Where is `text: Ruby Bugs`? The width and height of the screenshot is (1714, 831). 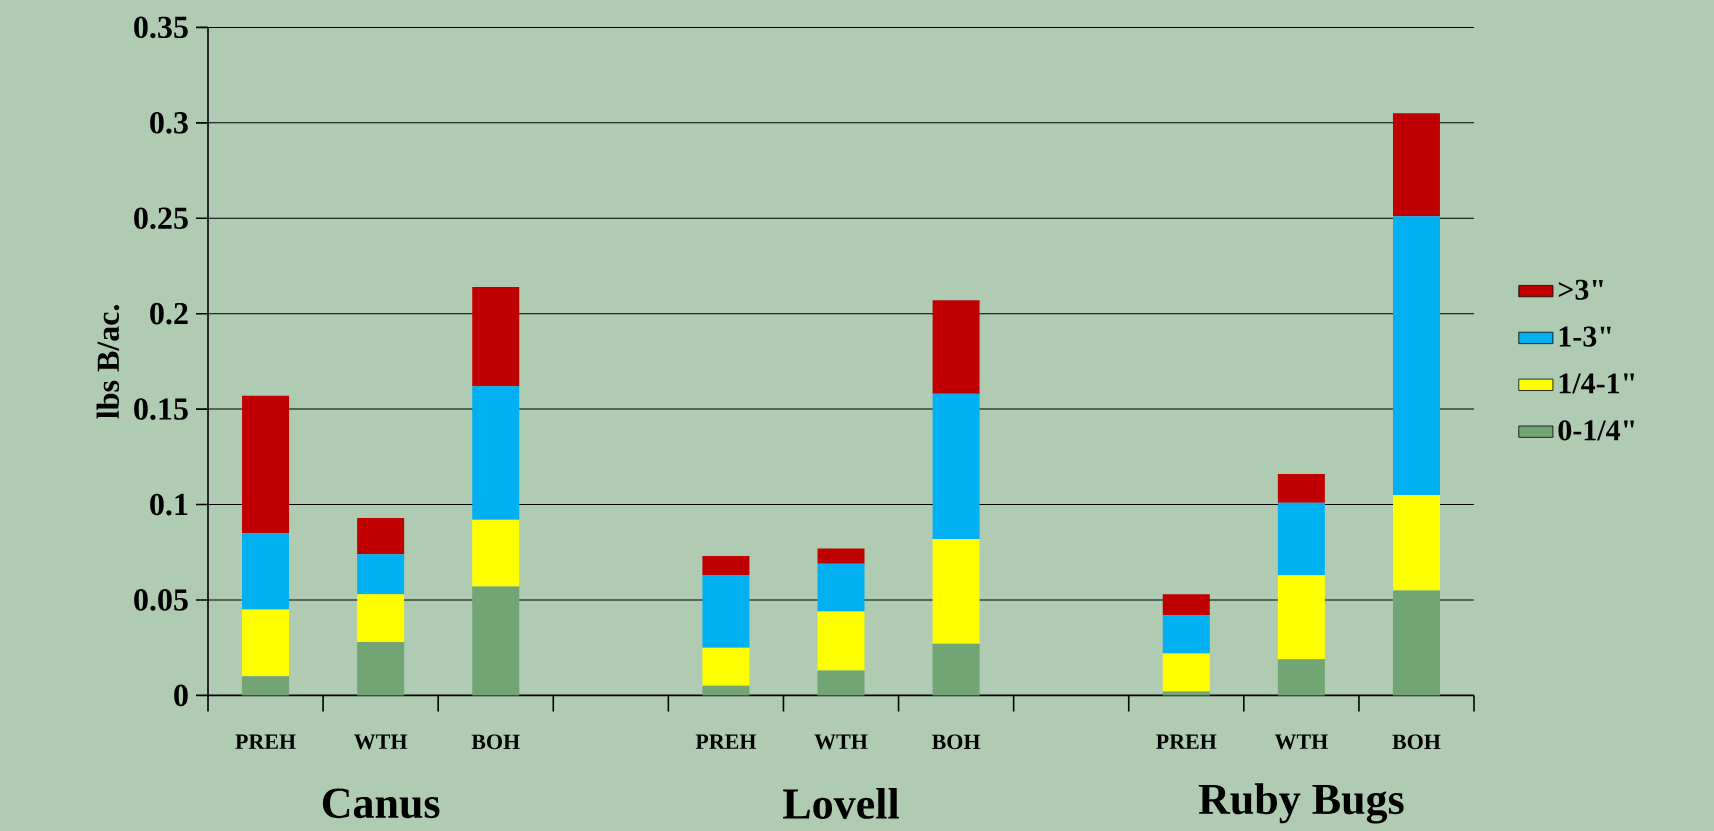
text: Ruby Bugs is located at coordinates (1301, 803).